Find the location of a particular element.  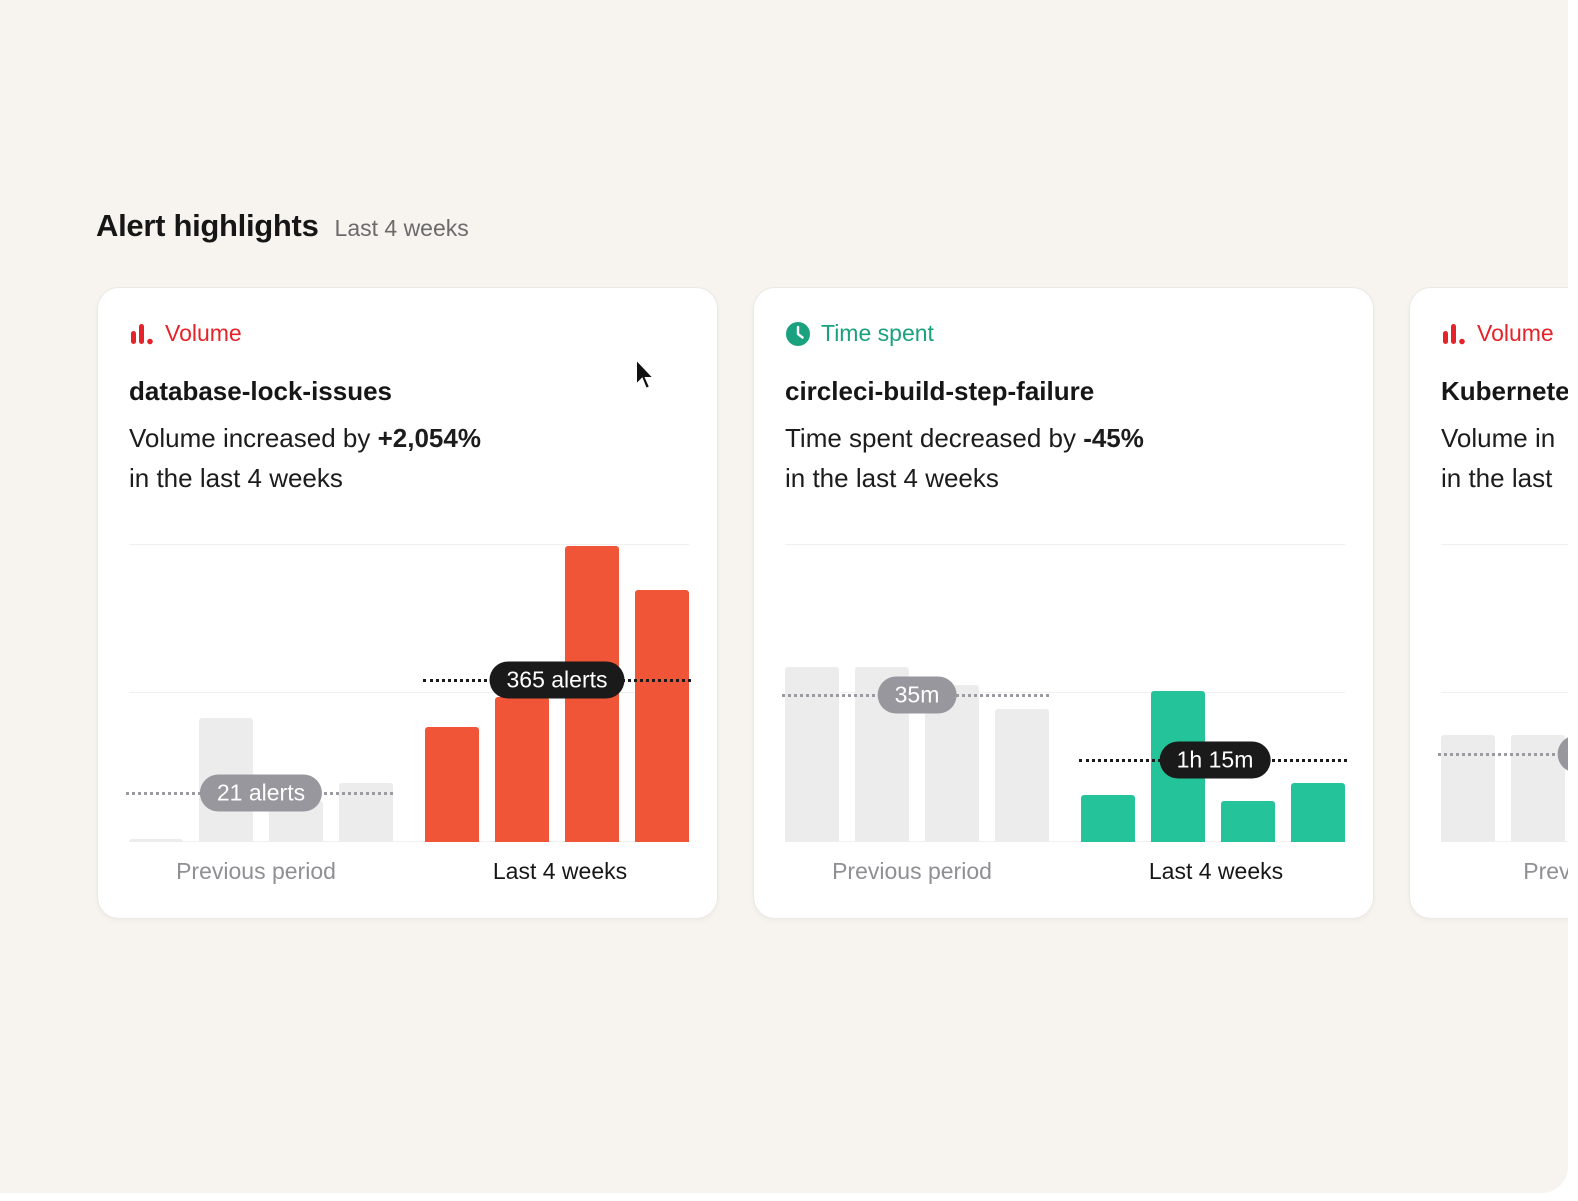

card-kind: Time spent is located at coordinates (859, 333).